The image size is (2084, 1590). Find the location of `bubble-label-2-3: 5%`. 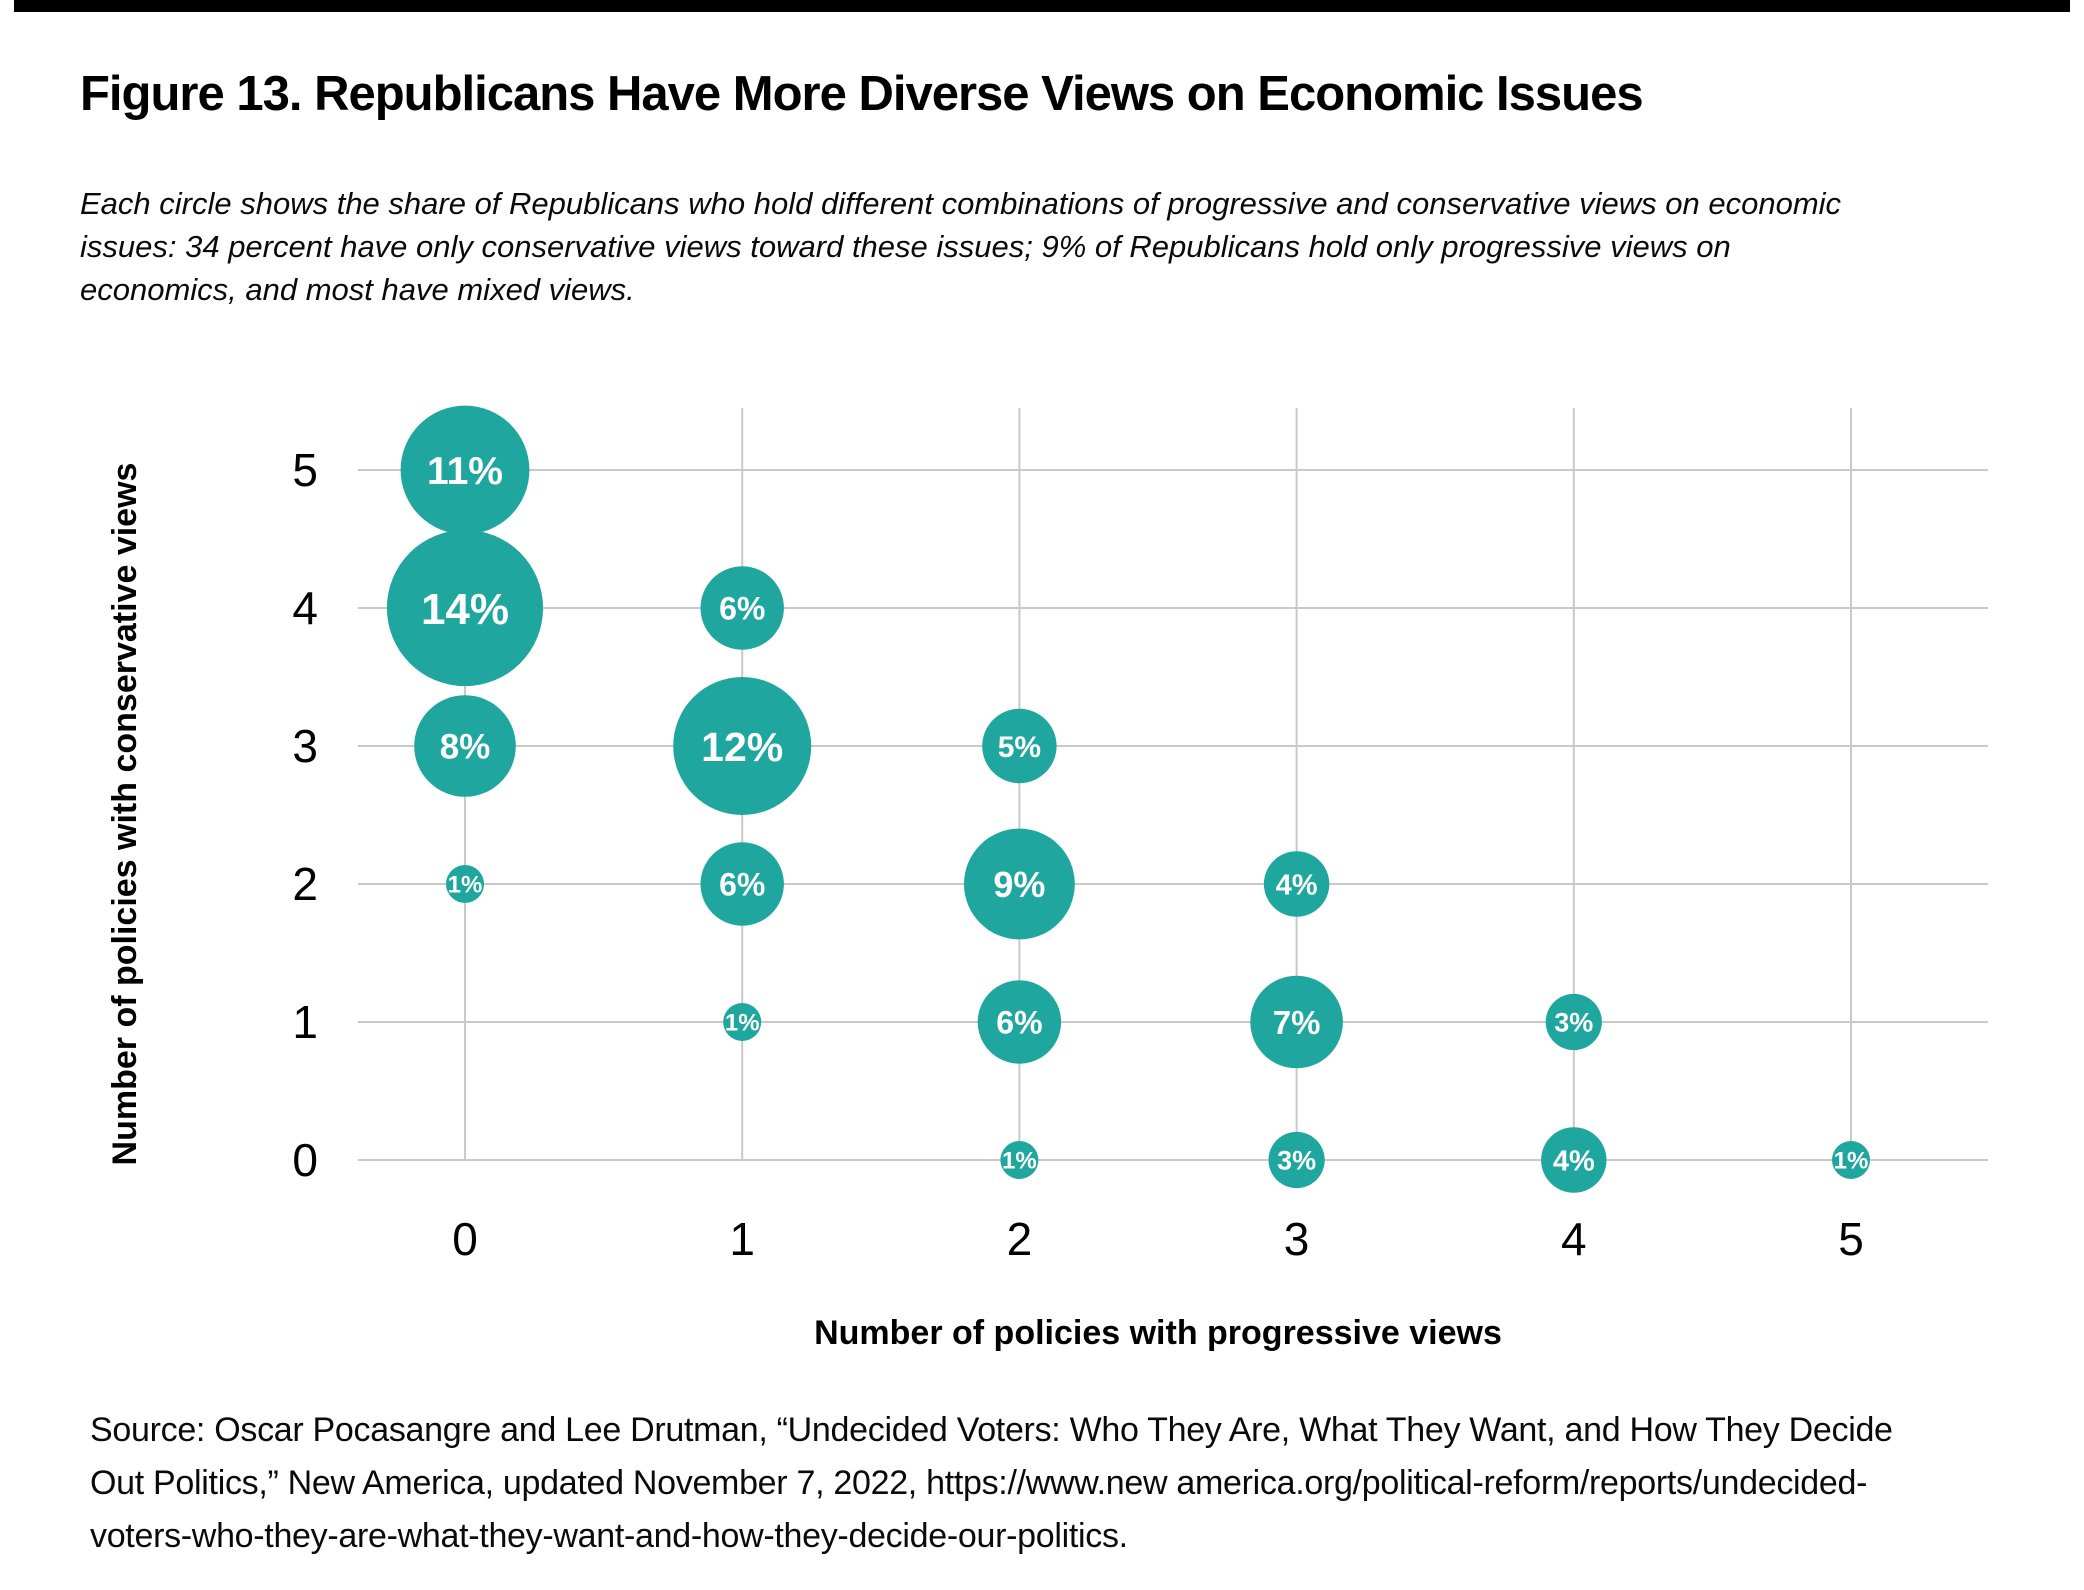

bubble-label-2-3: 5% is located at coordinates (1019, 747).